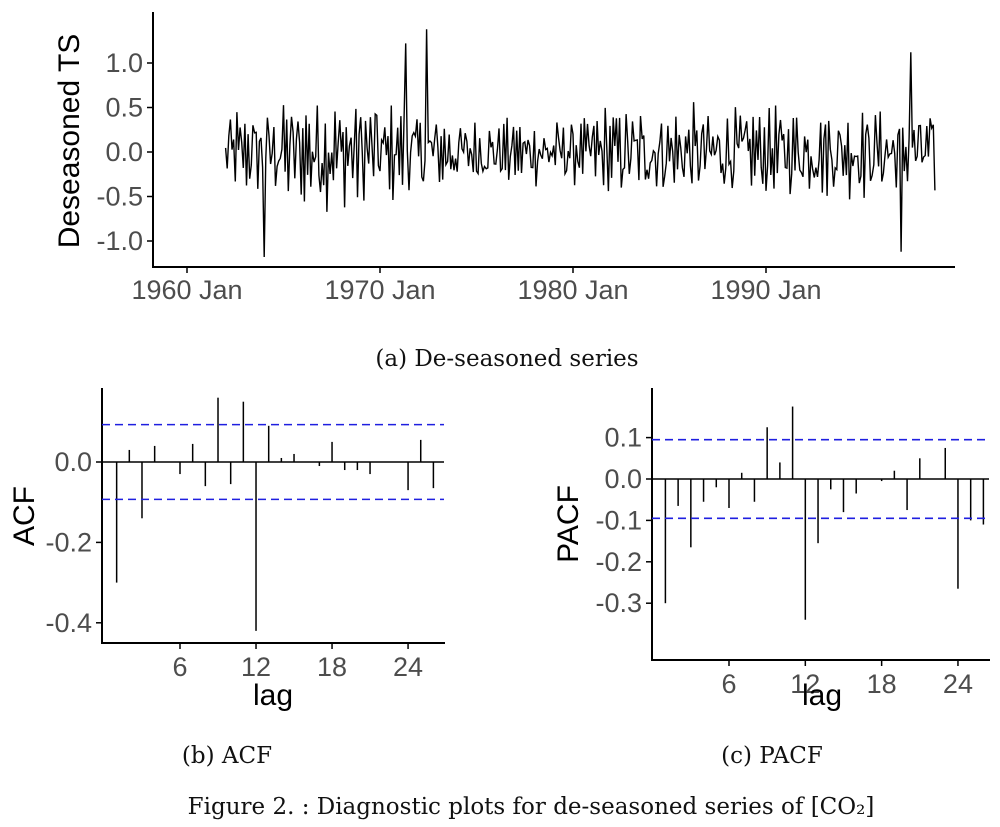 Image resolution: width=1000 pixels, height=827 pixels. I want to click on acf-x-tick-label: 6, so click(179, 667).